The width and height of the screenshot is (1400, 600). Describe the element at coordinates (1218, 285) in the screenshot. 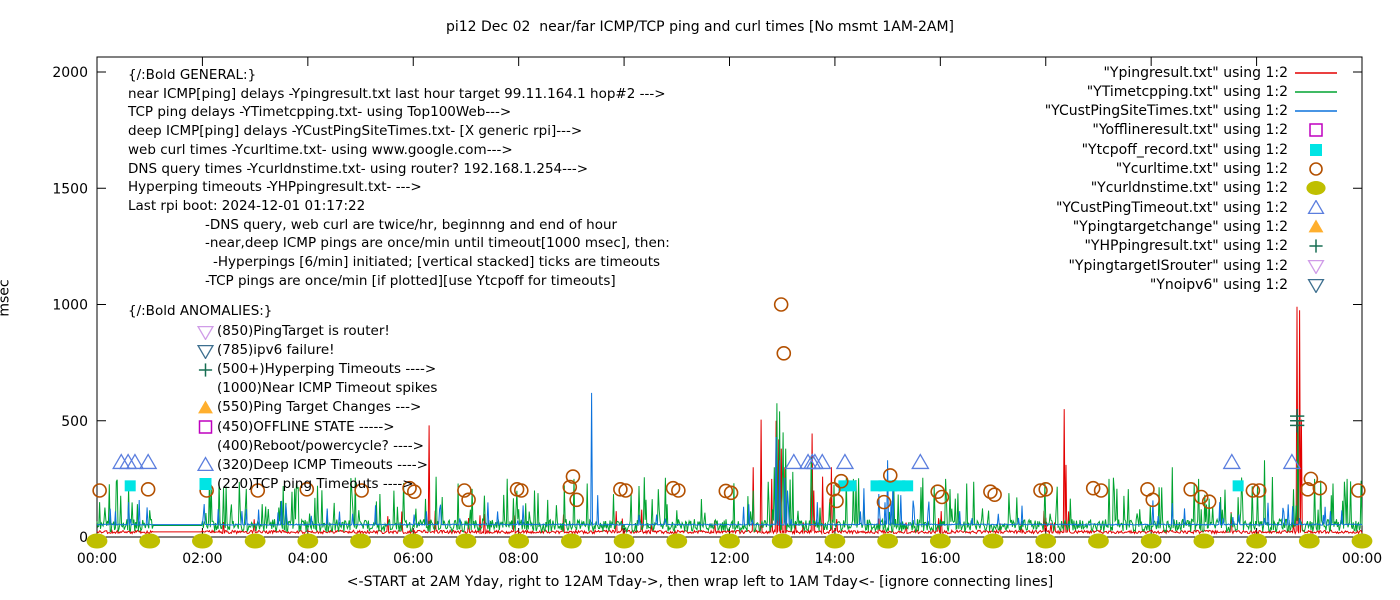

I see `legend-label: "Ynoipv6" using 1:2` at that location.